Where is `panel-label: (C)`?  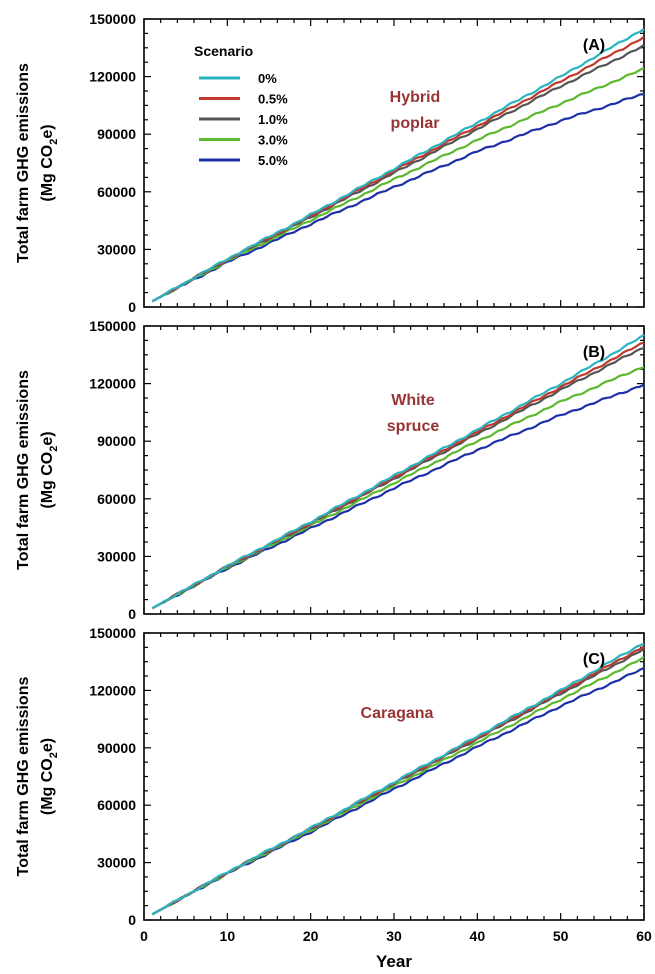 panel-label: (C) is located at coordinates (594, 659).